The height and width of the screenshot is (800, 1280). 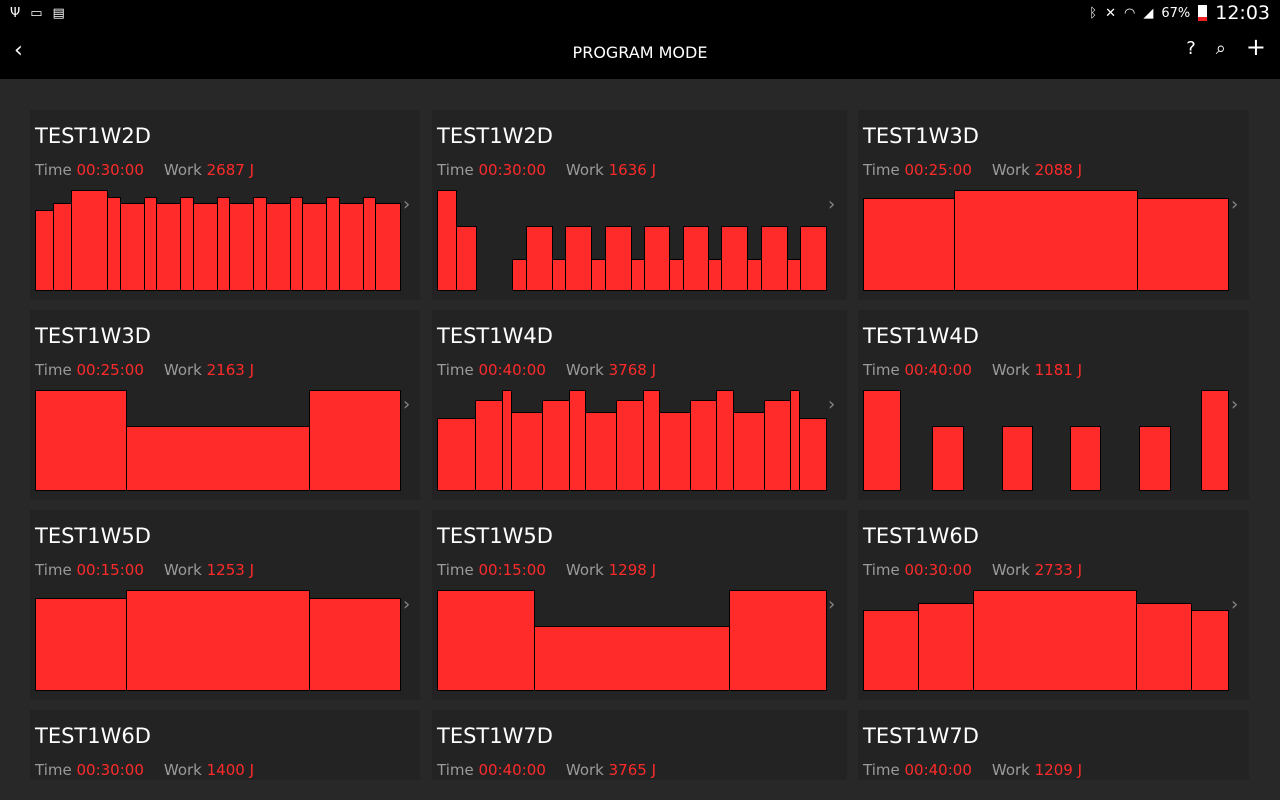 I want to click on work-value: 3765 J, so click(x=632, y=770).